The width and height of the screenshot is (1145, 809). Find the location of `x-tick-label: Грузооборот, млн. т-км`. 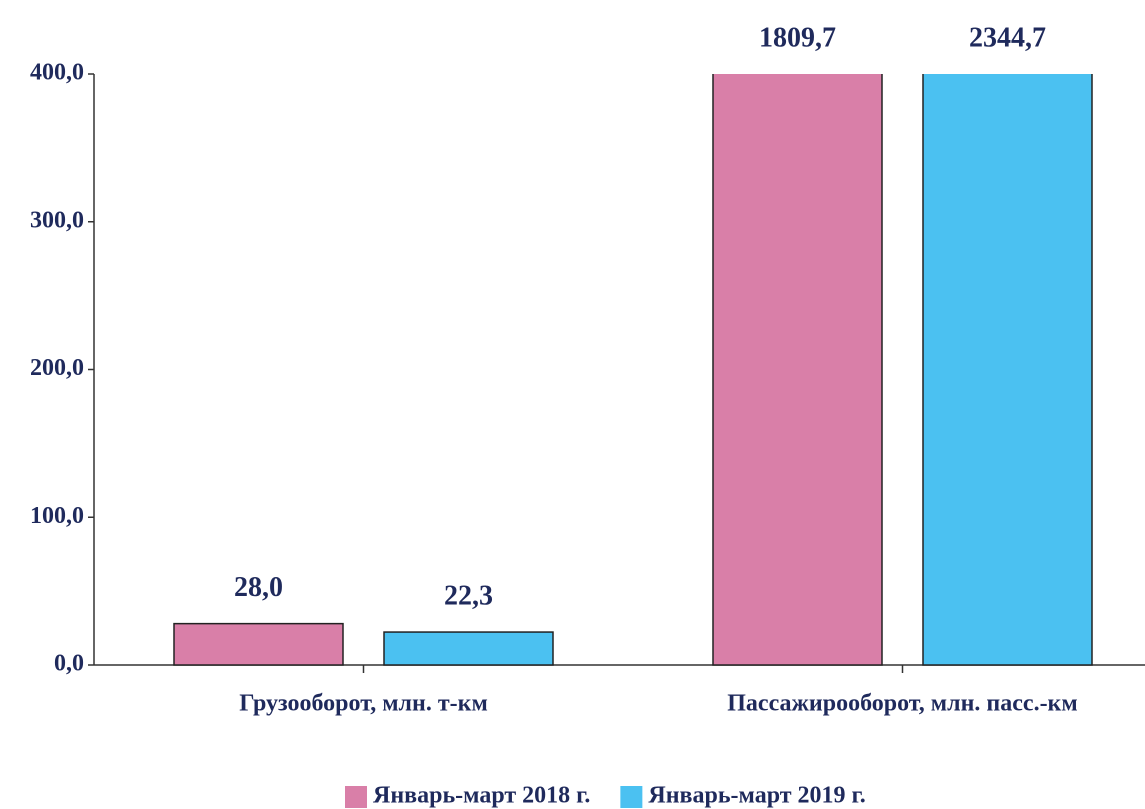

x-tick-label: Грузооборот, млн. т-км is located at coordinates (363, 704).